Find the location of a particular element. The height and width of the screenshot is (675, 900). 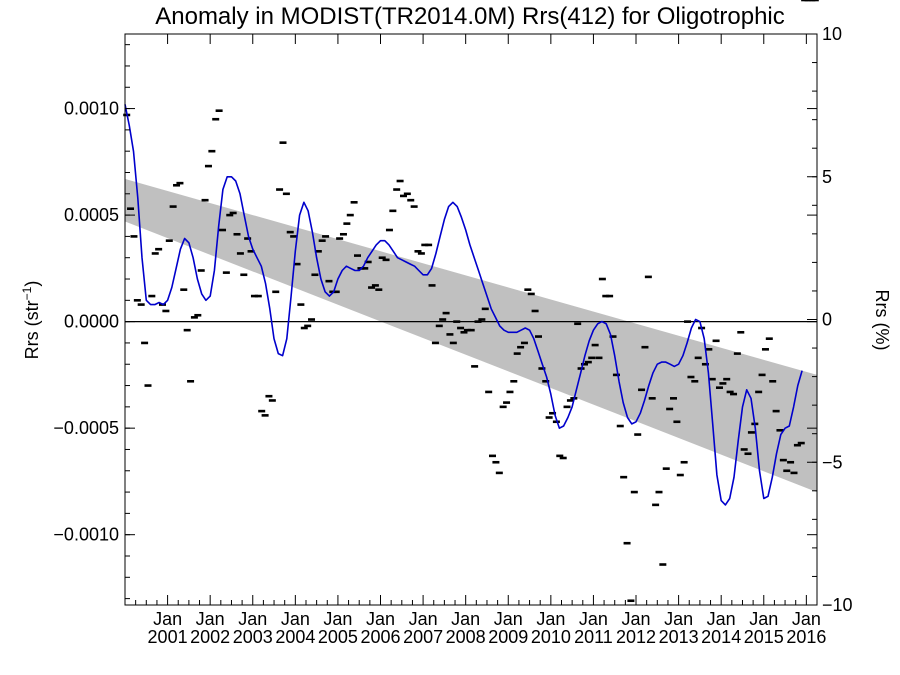

y-tick-label: −0.0010 is located at coordinates (86, 535).